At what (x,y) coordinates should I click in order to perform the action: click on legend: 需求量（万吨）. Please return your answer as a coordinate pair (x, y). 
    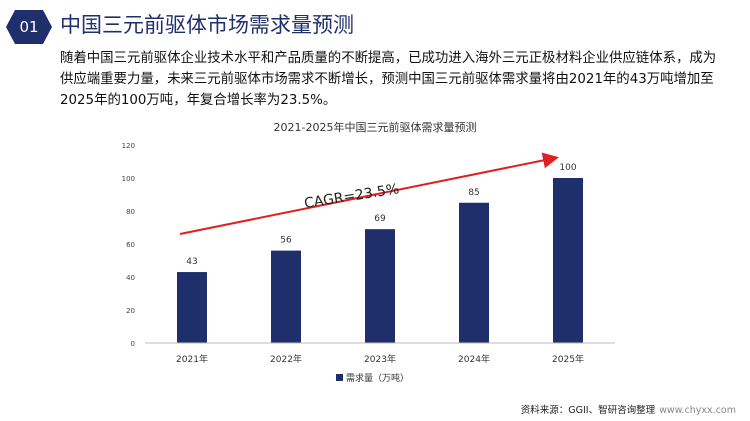
    Looking at the image, I should click on (372, 378).